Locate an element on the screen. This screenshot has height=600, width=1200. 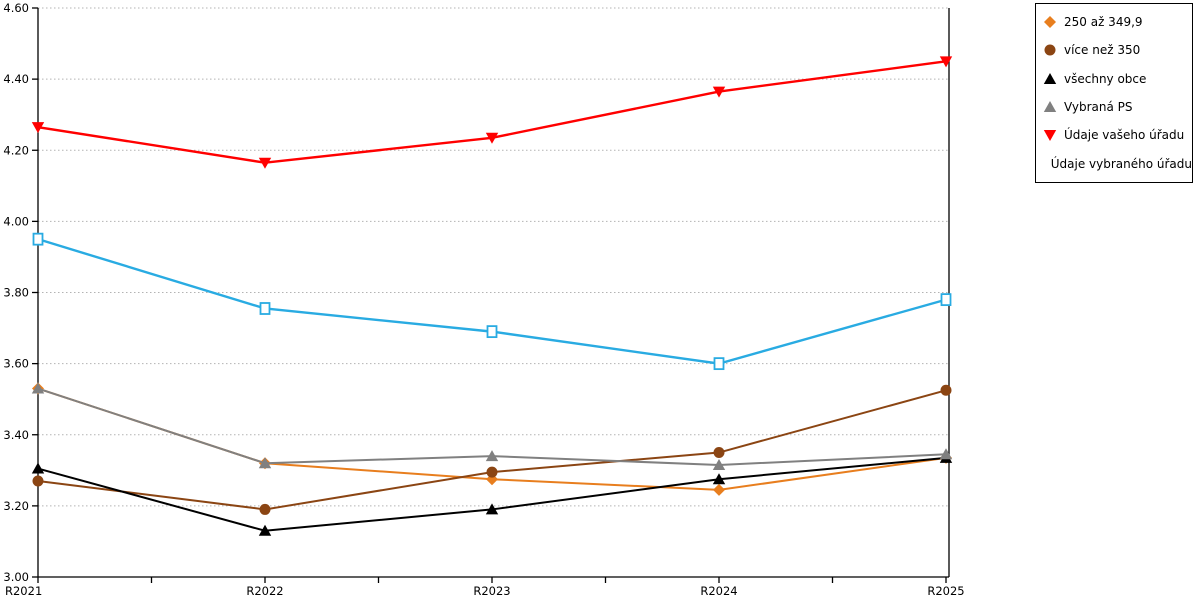
legend-item: 250 až 349,9 is located at coordinates (1117, 22).